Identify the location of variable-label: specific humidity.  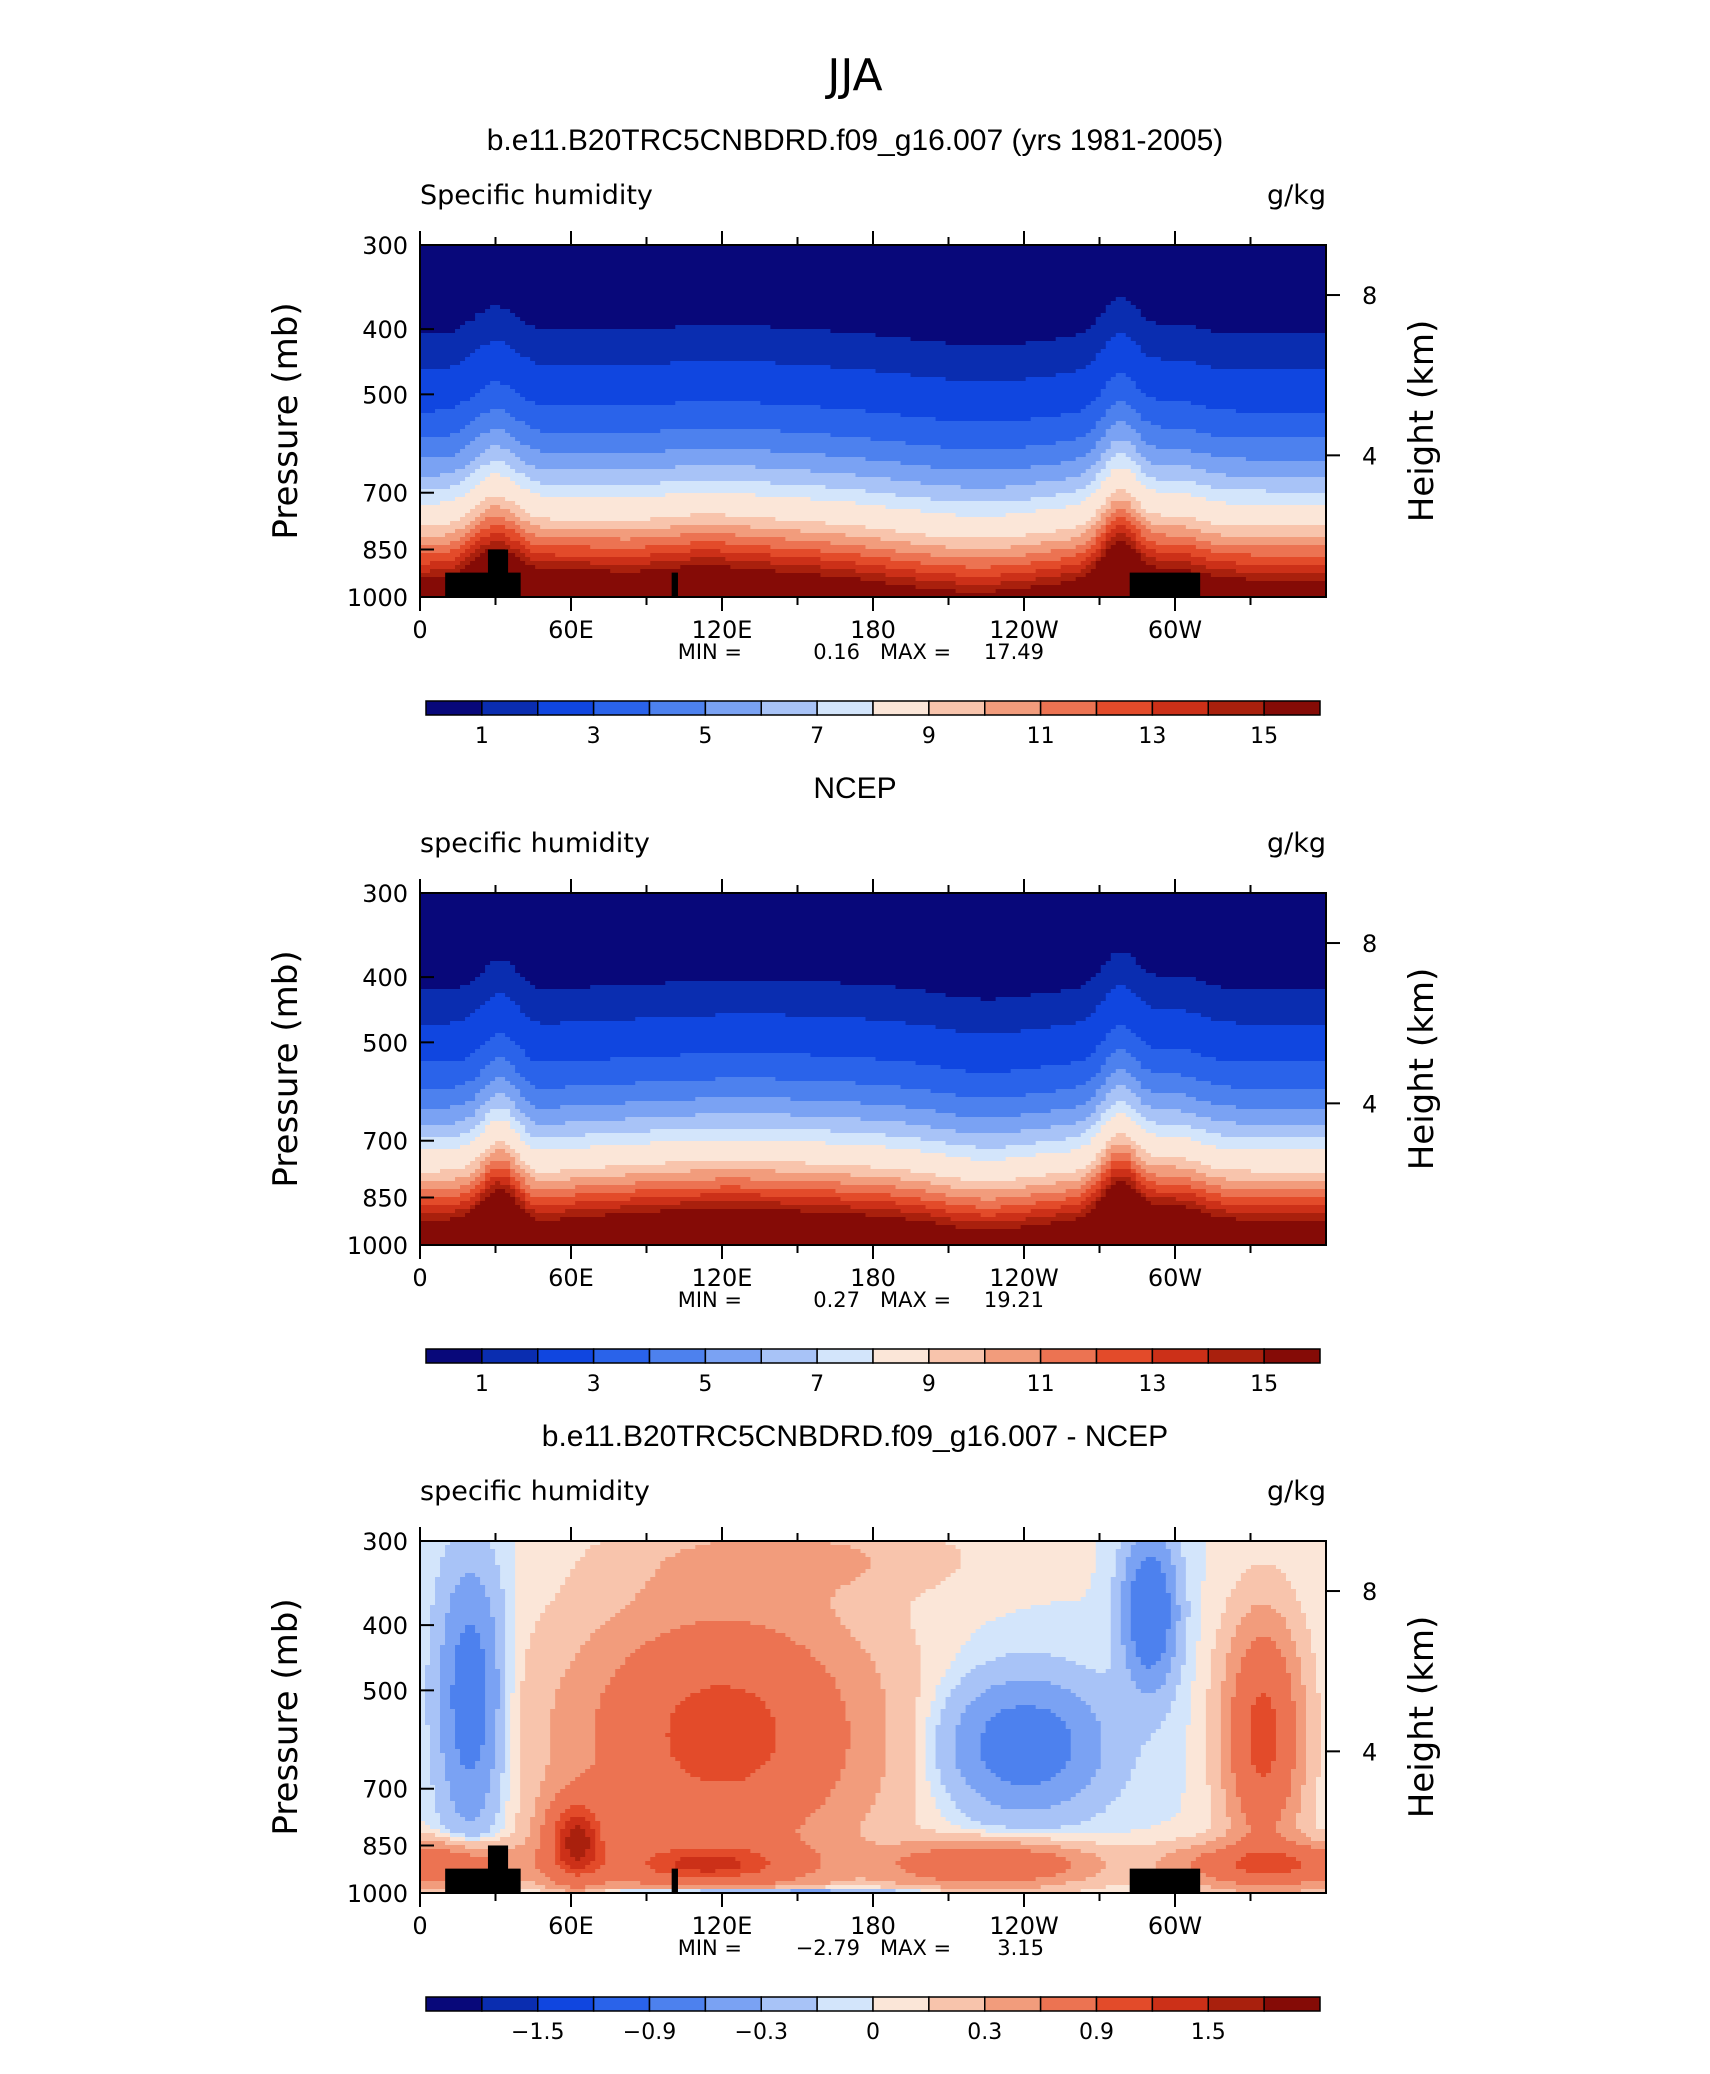
(535, 843).